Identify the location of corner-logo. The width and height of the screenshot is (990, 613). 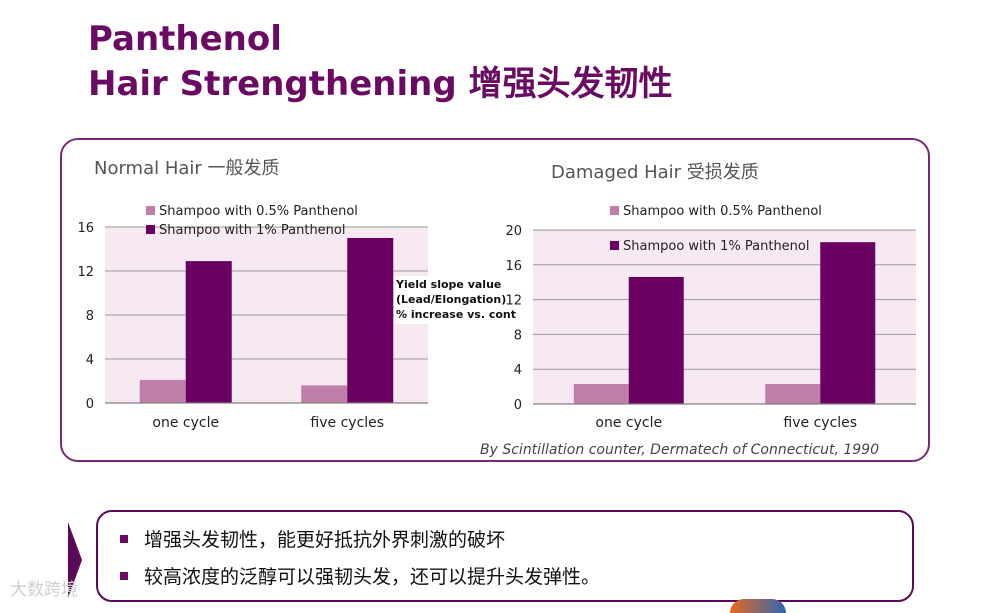
(758, 606).